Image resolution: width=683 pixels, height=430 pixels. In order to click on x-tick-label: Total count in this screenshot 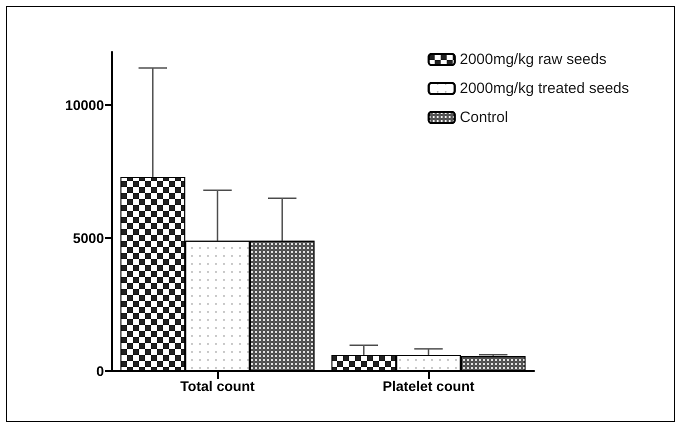, I will do `click(218, 386)`.